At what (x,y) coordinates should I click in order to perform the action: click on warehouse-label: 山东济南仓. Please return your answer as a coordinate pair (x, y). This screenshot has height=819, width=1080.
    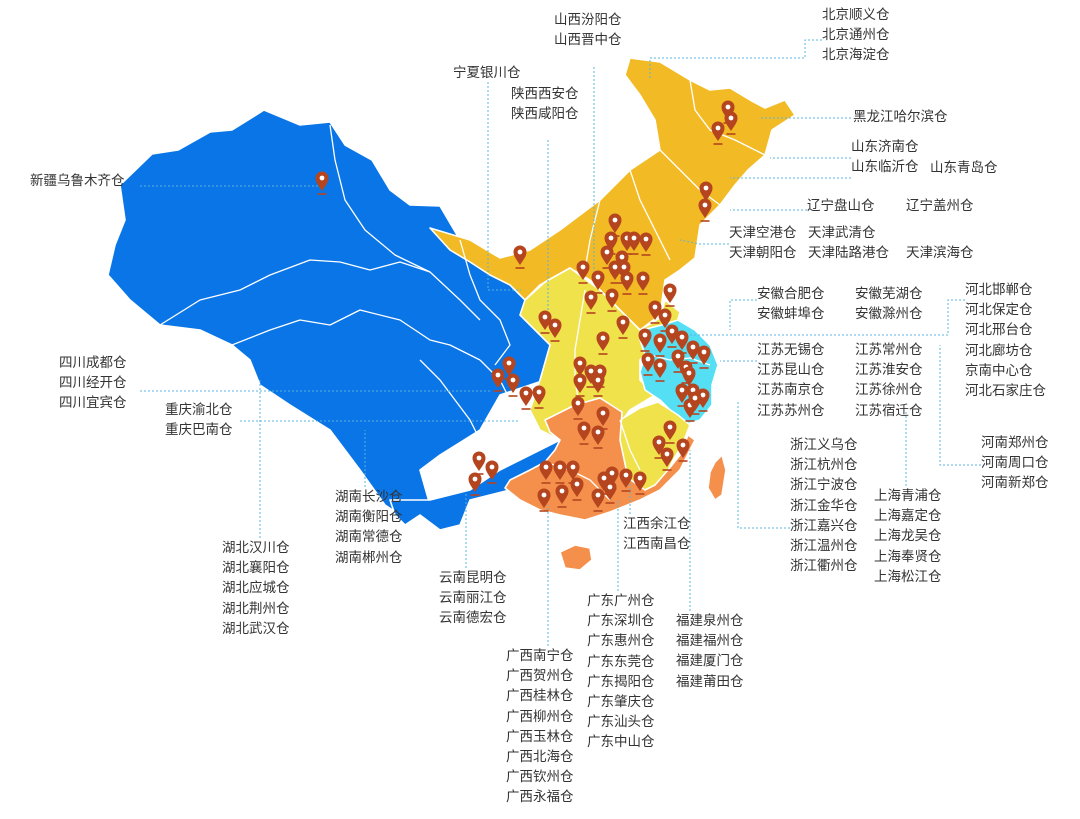
    Looking at the image, I should click on (885, 147).